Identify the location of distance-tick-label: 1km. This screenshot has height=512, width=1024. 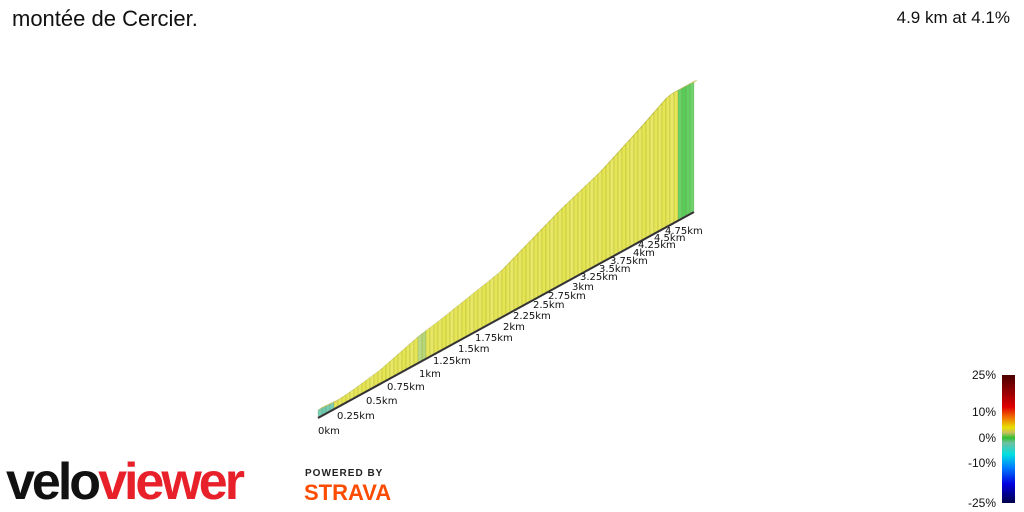
(430, 374).